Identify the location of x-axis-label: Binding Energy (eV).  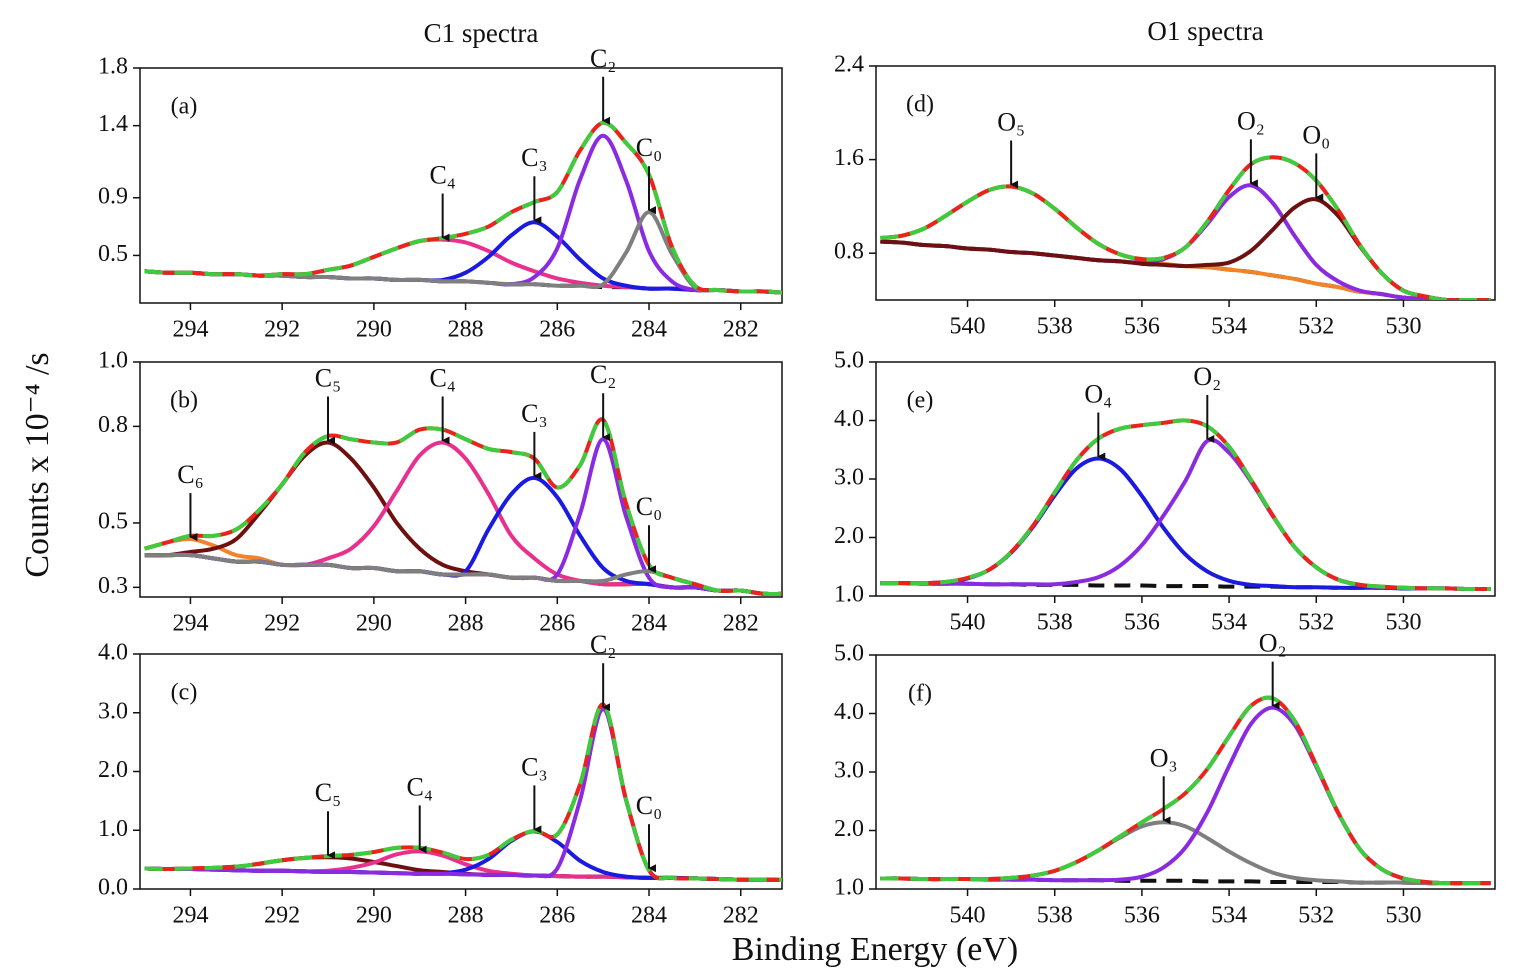
(875, 949).